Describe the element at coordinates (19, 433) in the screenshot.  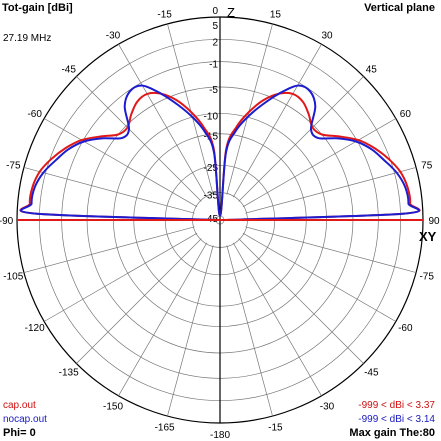
I see `phi-label: Phi= 0` at that location.